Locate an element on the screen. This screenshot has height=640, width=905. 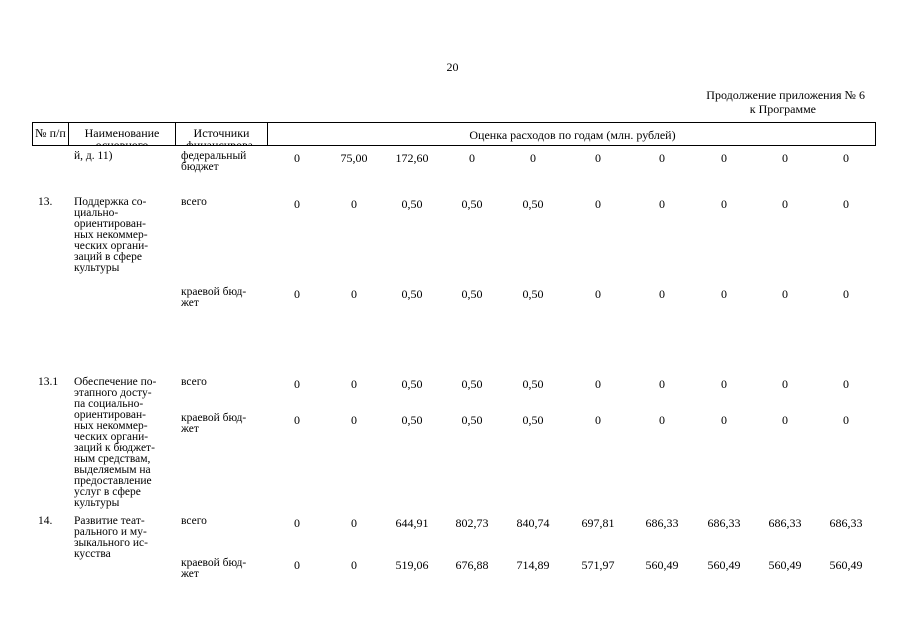
annex-line-2: к Программе is located at coordinates (782, 109).